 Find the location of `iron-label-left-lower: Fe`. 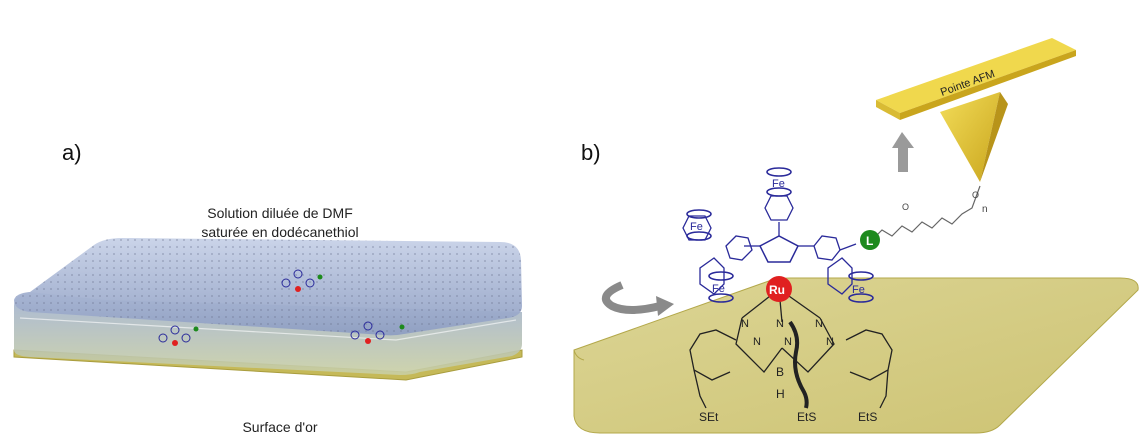

iron-label-left-lower: Fe is located at coordinates (718, 289).